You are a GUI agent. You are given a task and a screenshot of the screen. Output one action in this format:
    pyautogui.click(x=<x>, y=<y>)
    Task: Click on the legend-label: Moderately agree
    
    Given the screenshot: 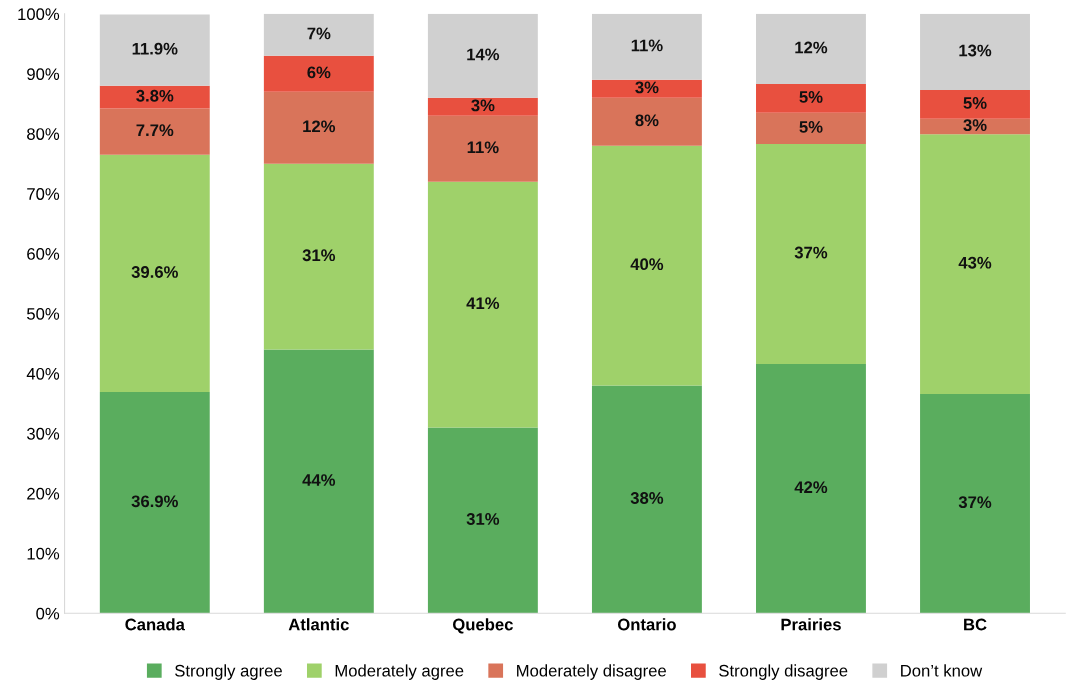 What is the action you would take?
    pyautogui.click(x=399, y=672)
    